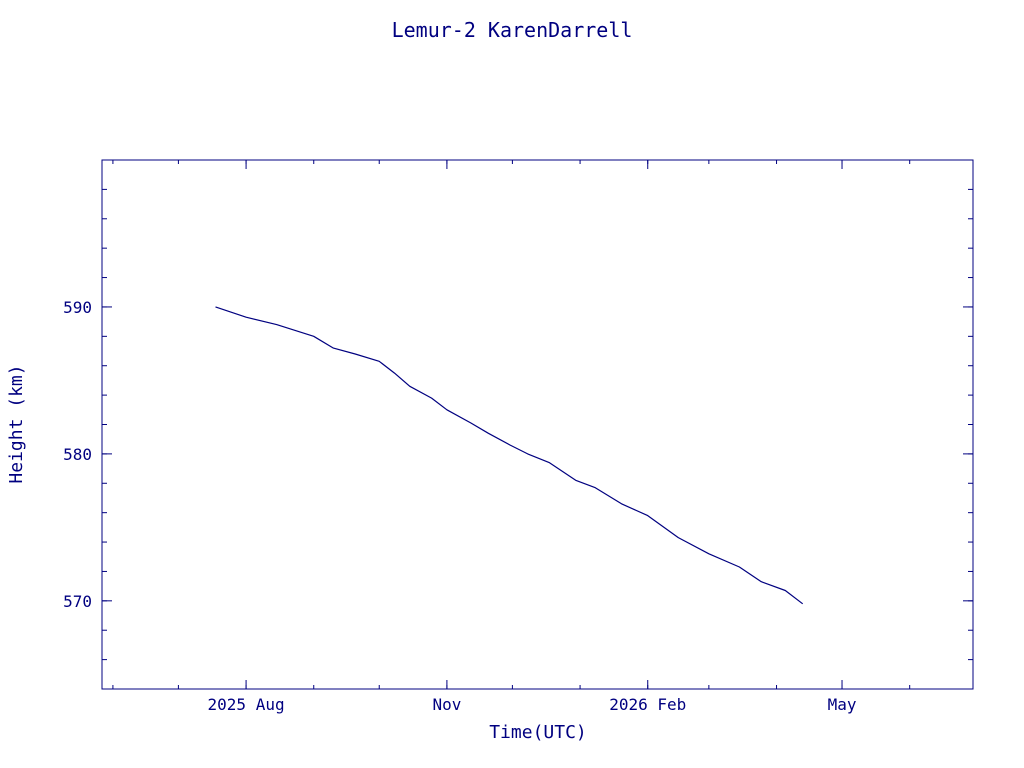 The width and height of the screenshot is (1024, 768). Describe the element at coordinates (16, 423) in the screenshot. I see `y-axis-label: Height (km)` at that location.